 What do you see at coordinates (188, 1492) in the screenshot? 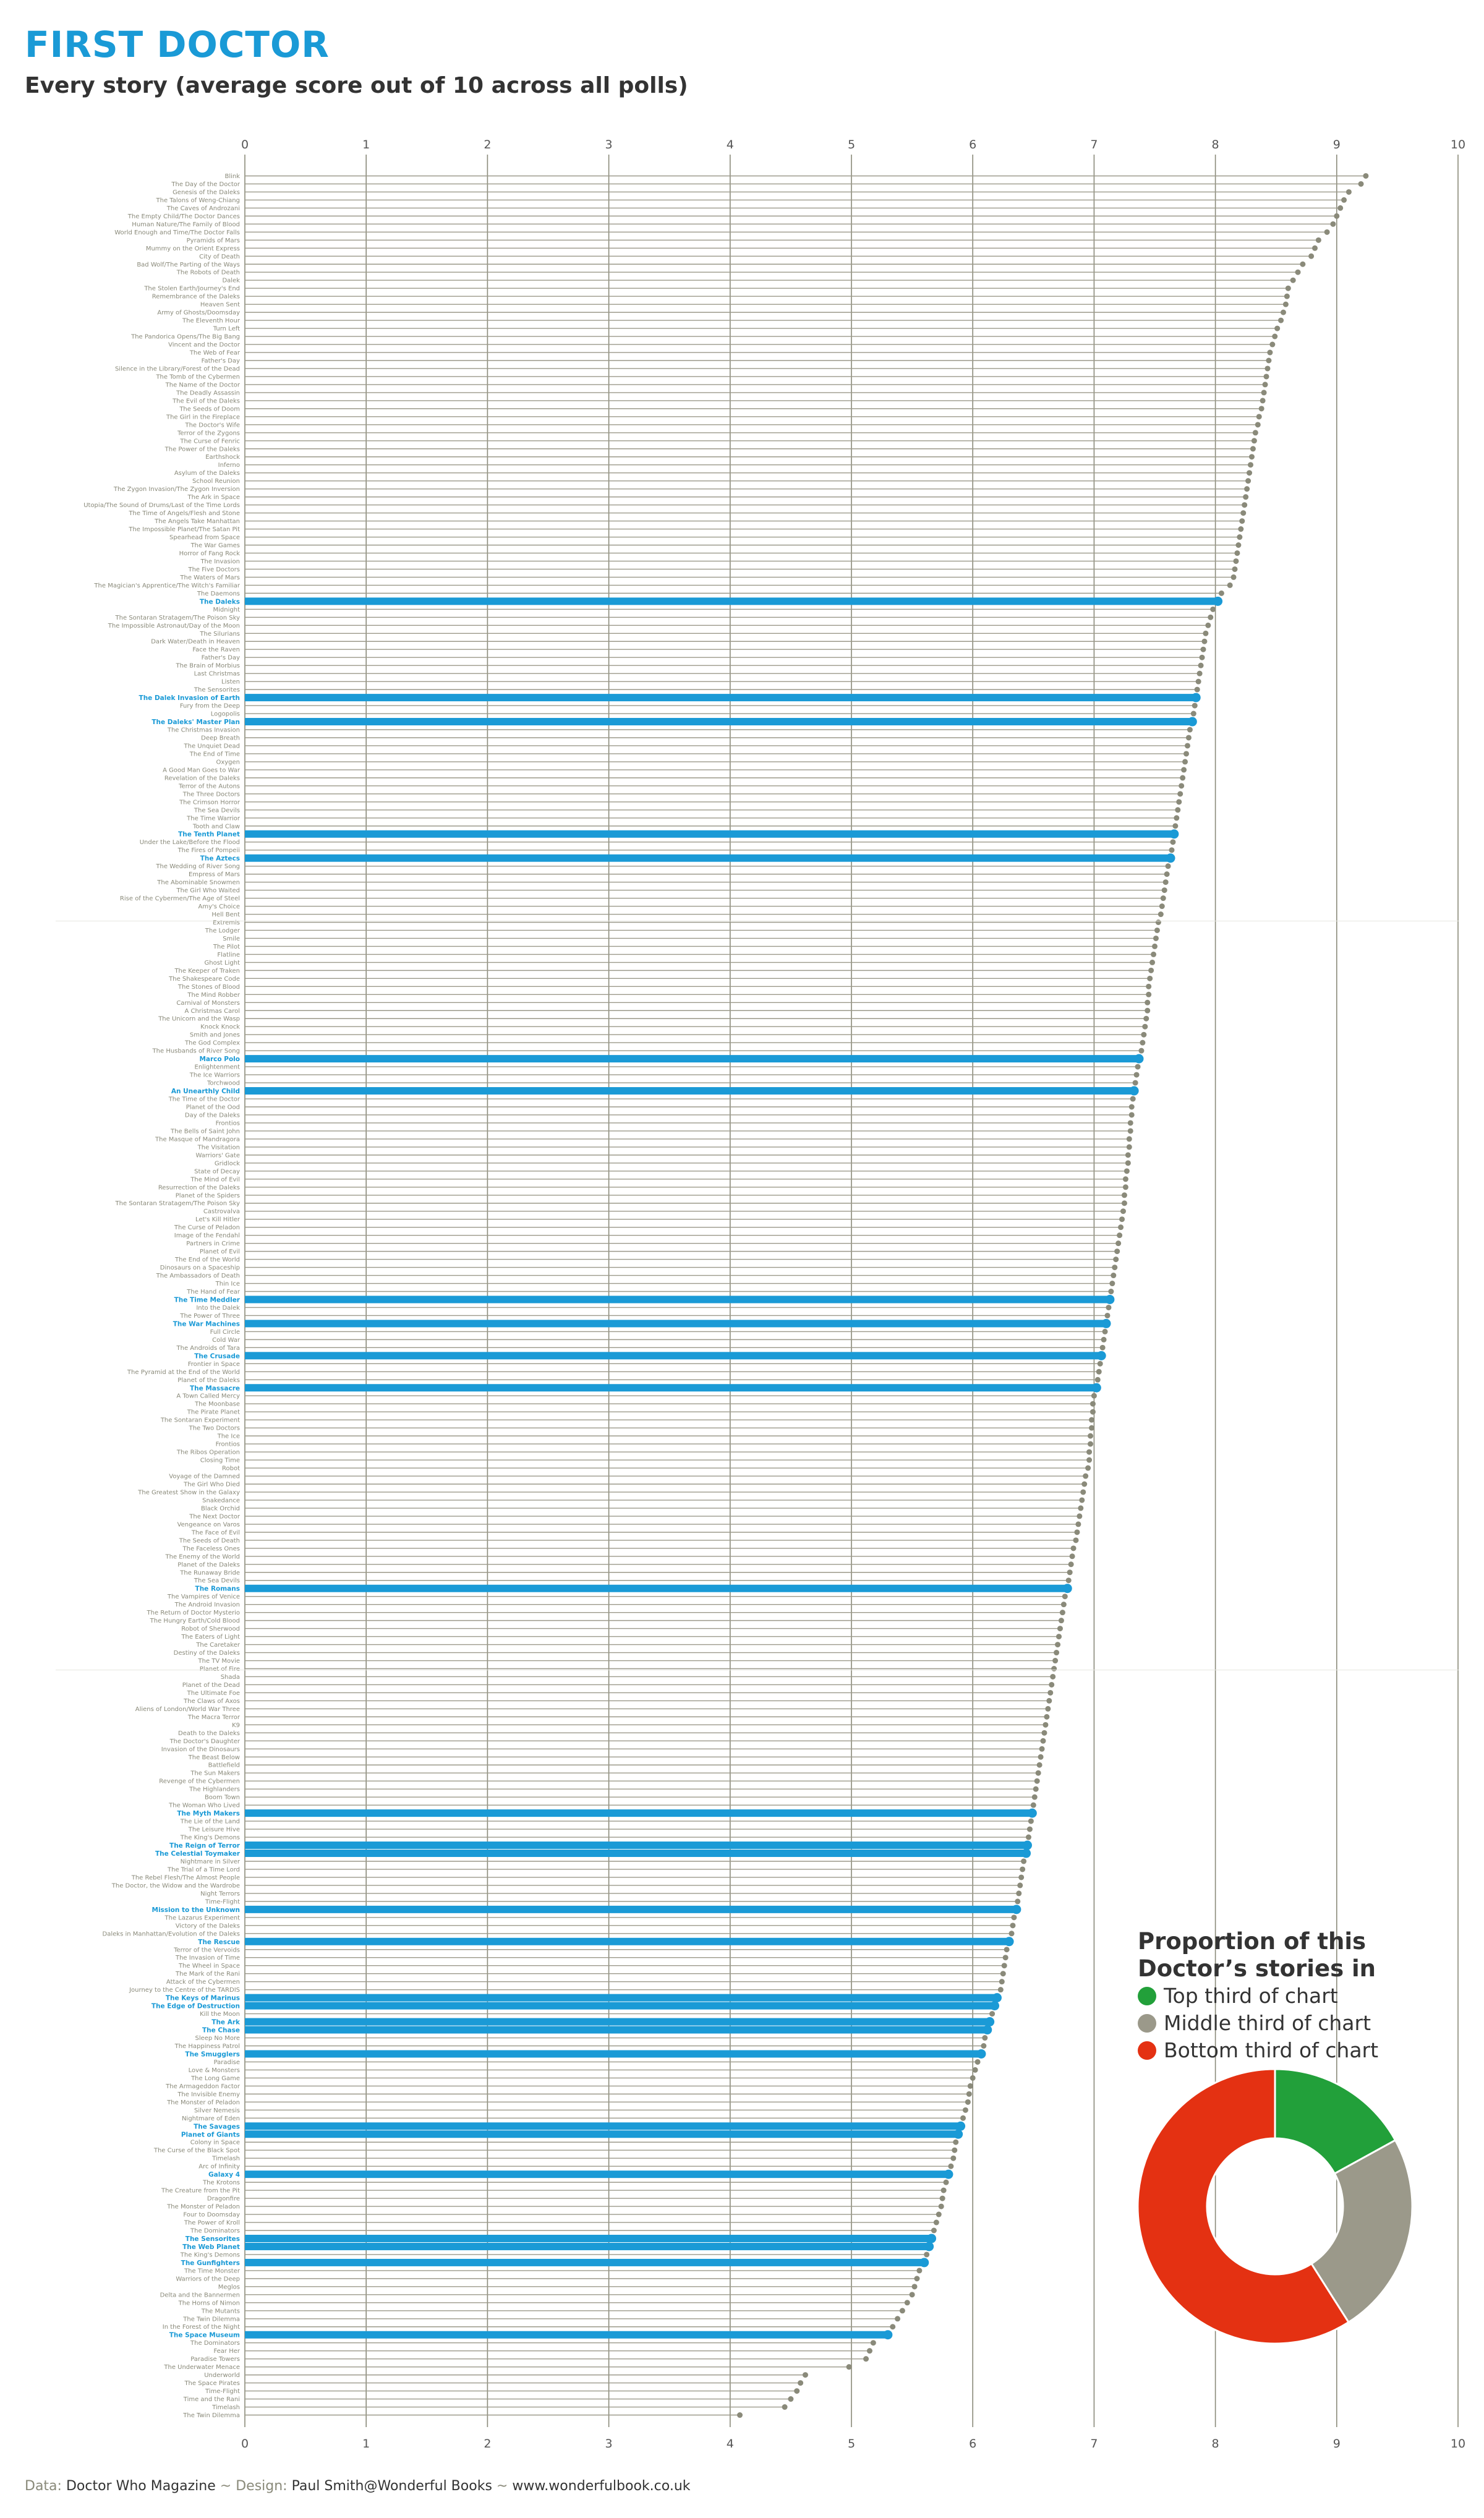
I see `row-label-164: The Greatest Show in the Galaxy` at bounding box center [188, 1492].